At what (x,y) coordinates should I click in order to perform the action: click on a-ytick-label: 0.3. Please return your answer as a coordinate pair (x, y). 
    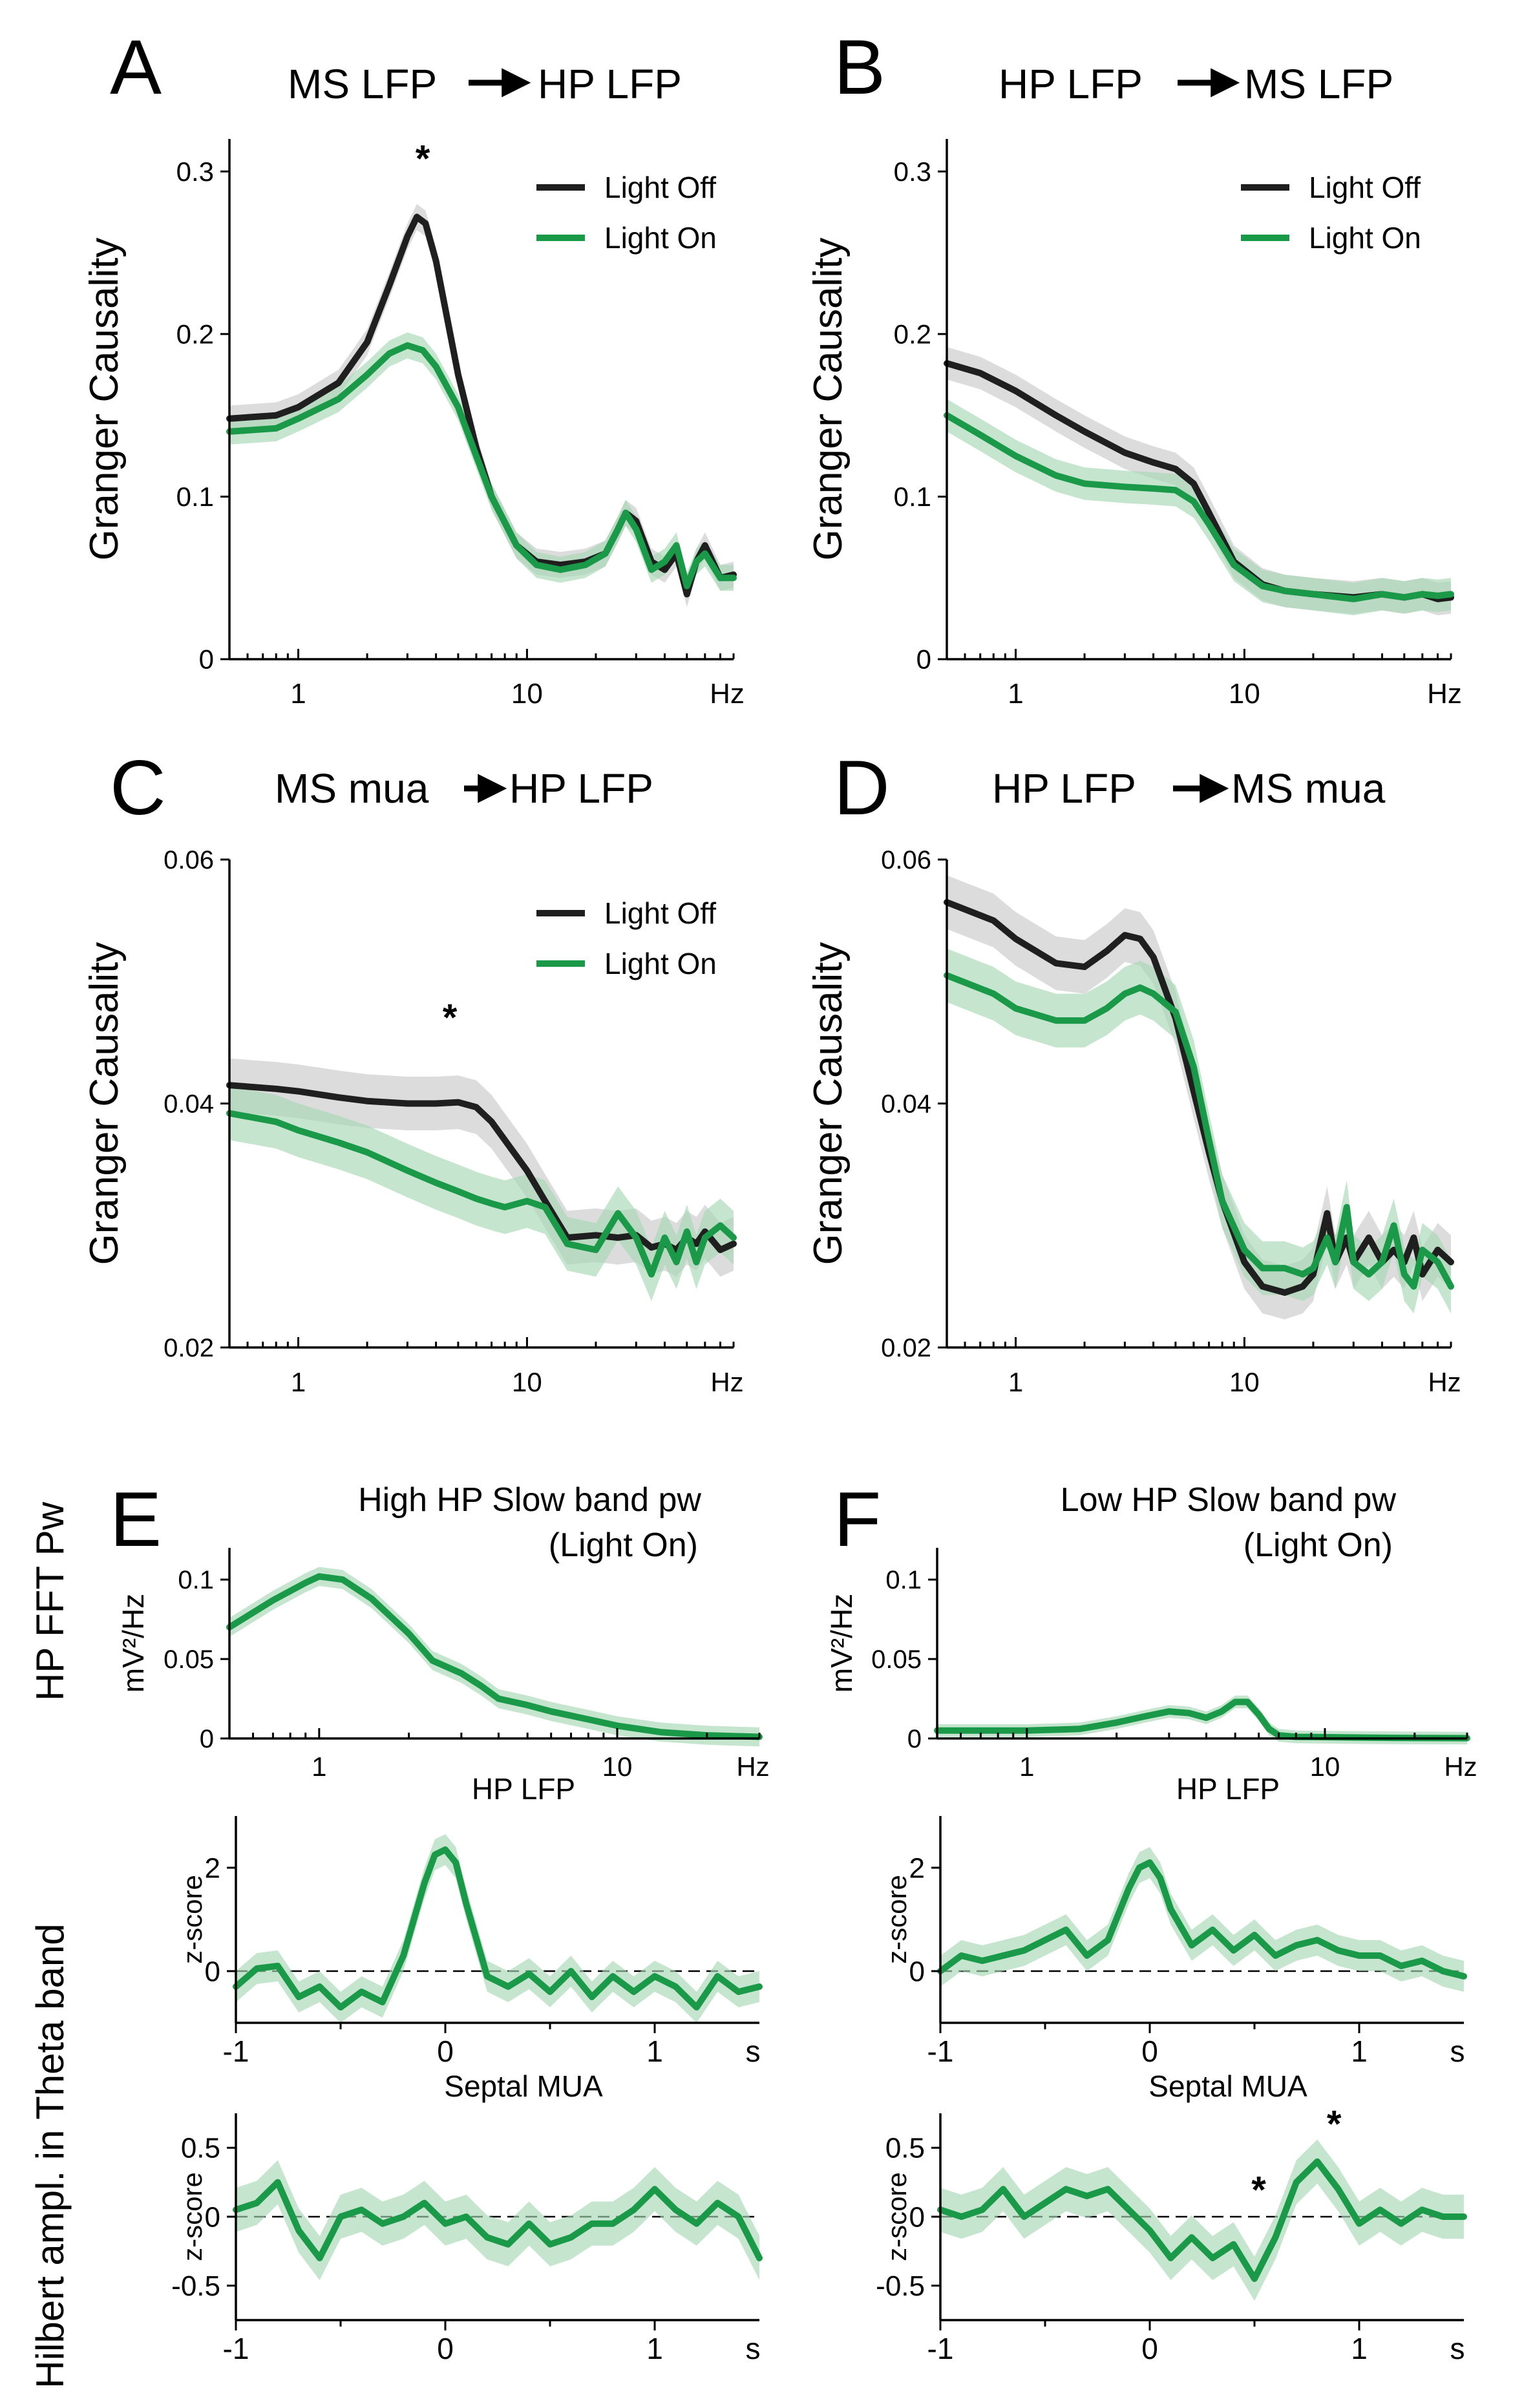
    Looking at the image, I should click on (195, 171).